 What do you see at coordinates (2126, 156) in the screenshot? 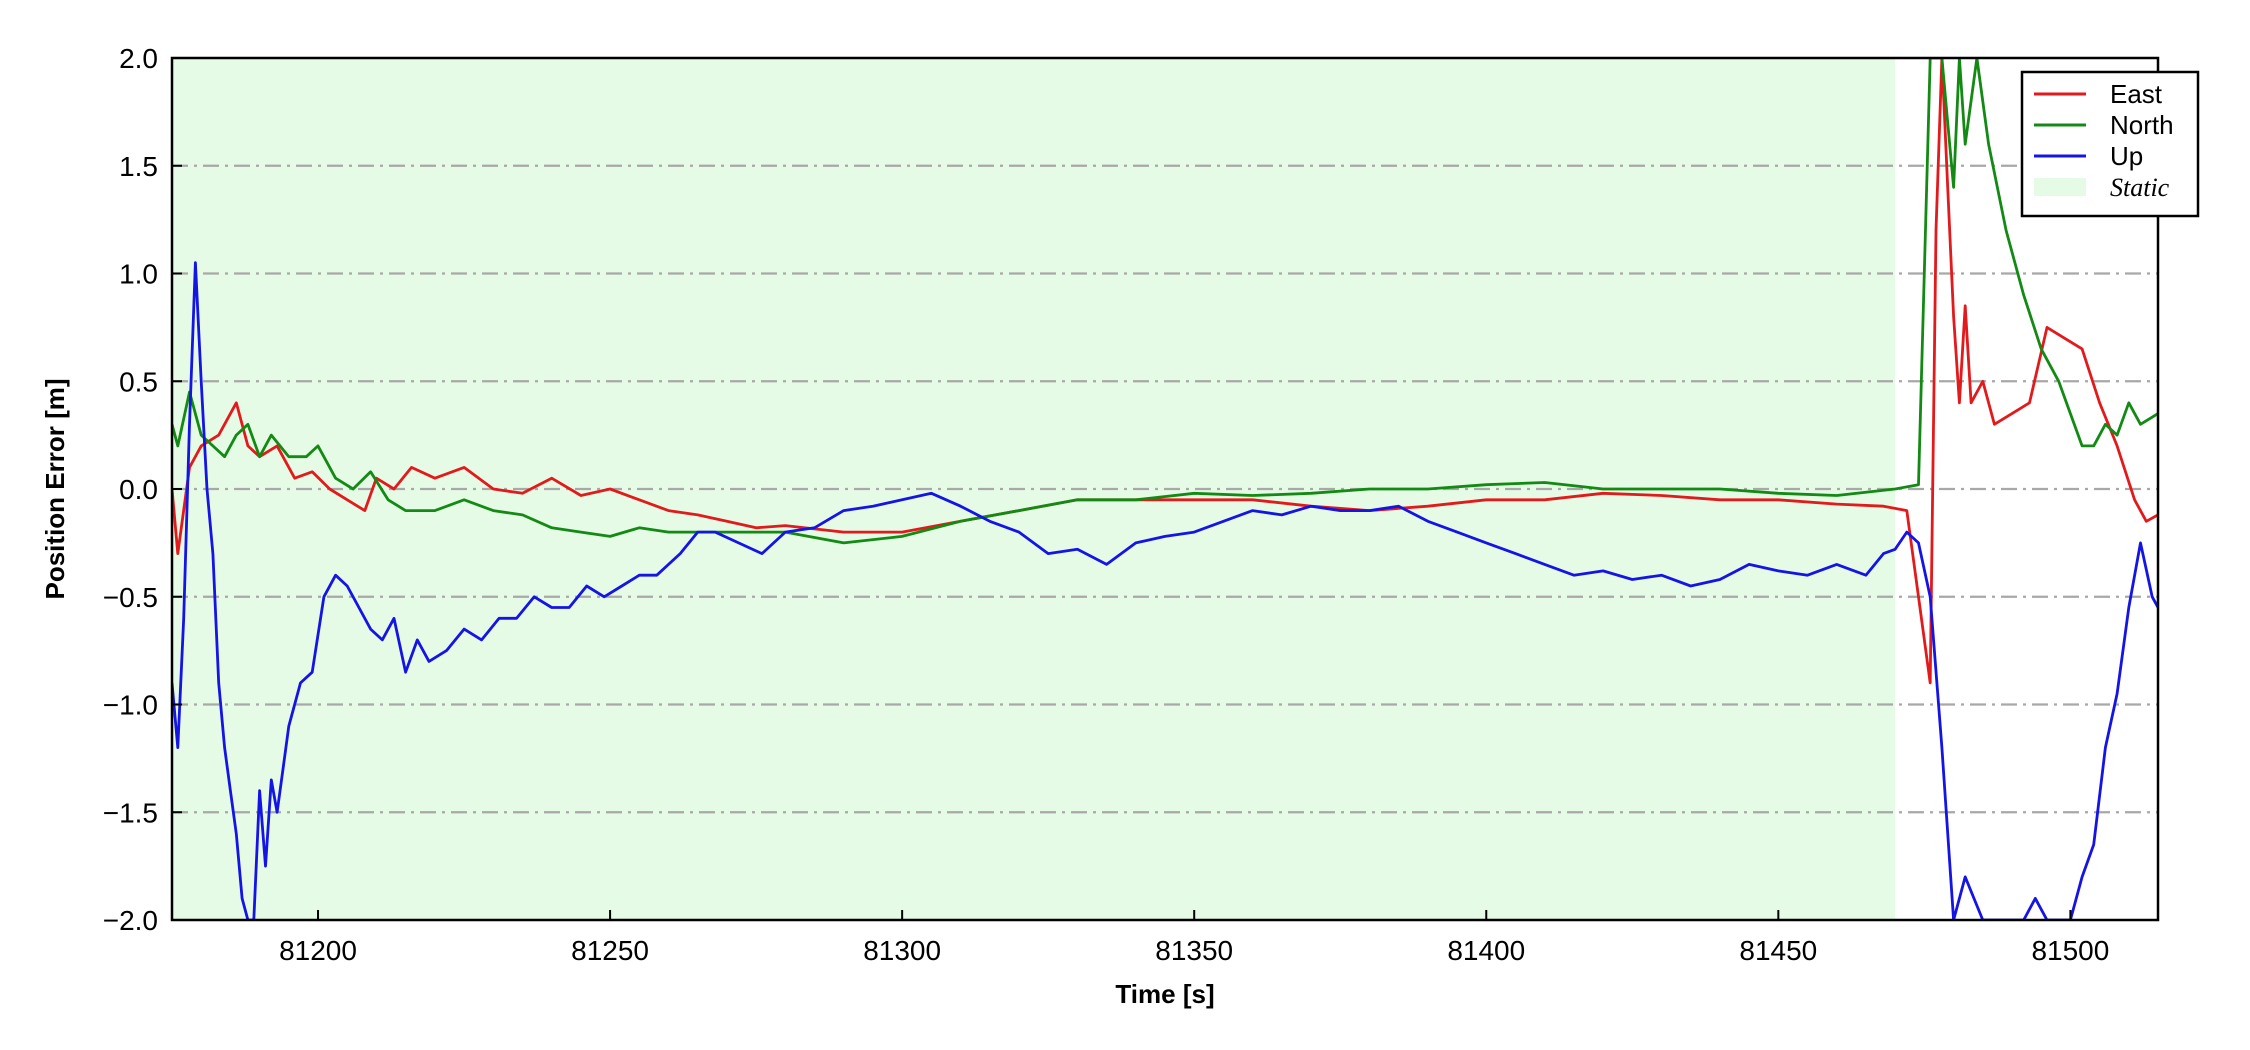
I see `legend-label-up: Up` at bounding box center [2126, 156].